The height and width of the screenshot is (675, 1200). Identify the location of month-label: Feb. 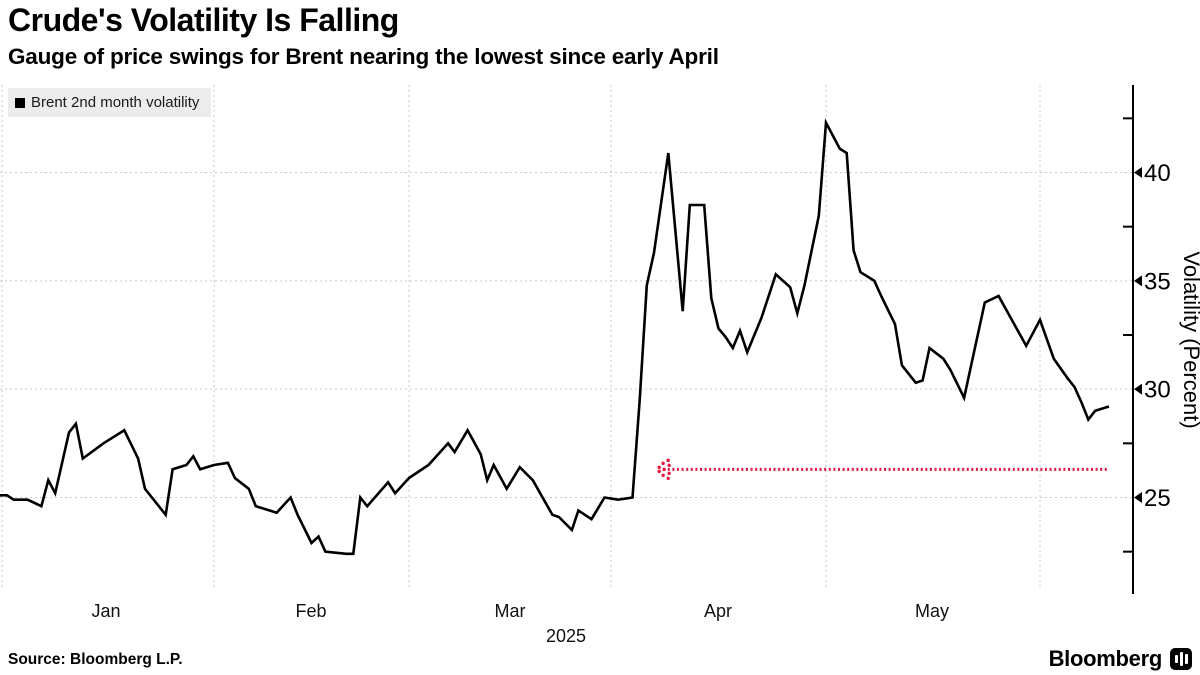
(310, 611).